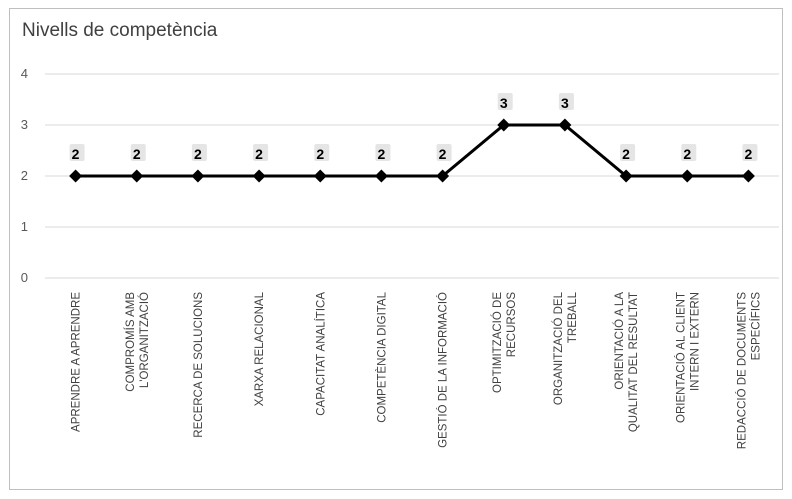  Describe the element at coordinates (634, 362) in the screenshot. I see `x-category-line: QUALITAT DEL RESULTAT` at that location.